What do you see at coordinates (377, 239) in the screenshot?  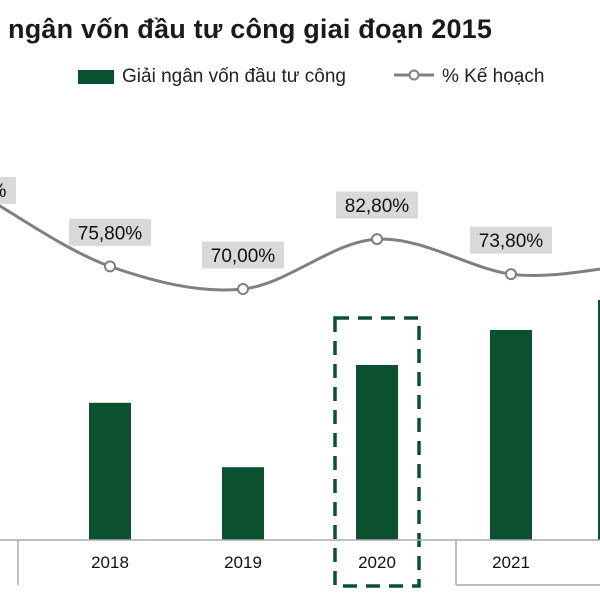 I see `line-point-2020` at bounding box center [377, 239].